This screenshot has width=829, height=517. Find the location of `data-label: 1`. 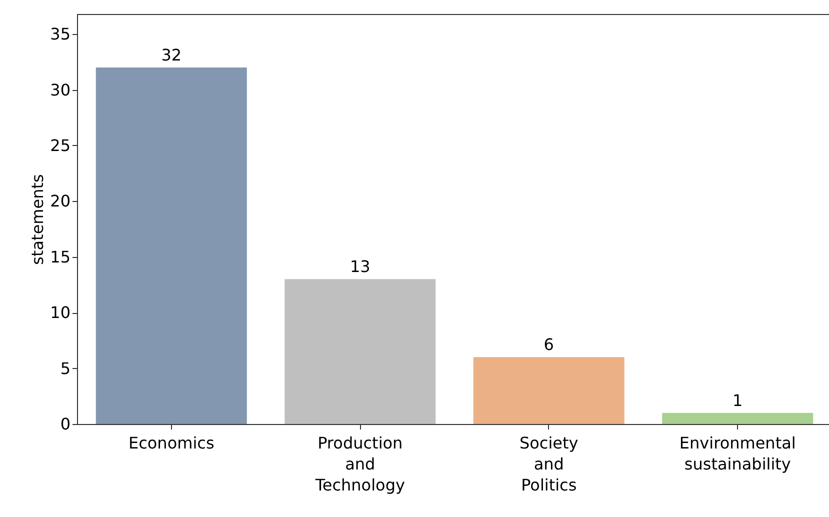

data-label: 1 is located at coordinates (737, 400).